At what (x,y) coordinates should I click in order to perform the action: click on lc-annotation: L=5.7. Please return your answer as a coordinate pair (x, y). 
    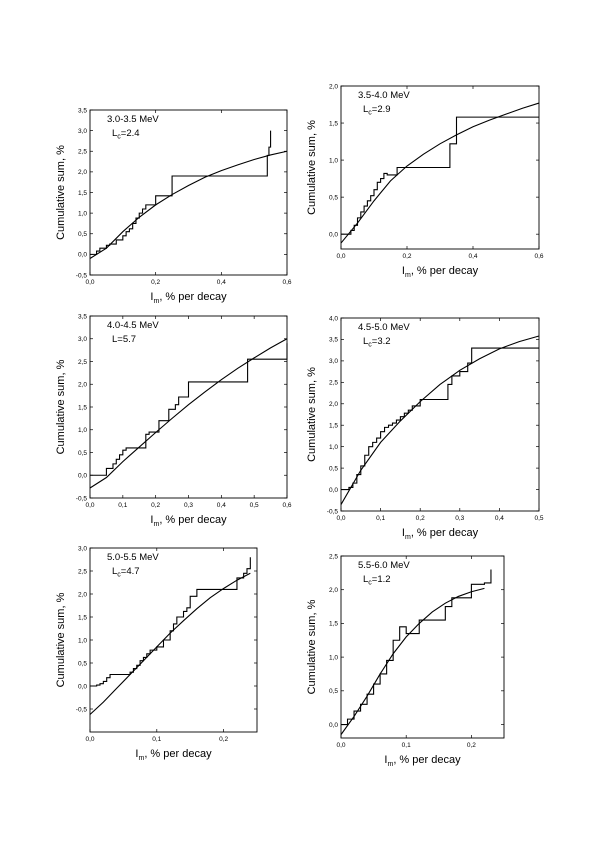
    Looking at the image, I should click on (124, 339).